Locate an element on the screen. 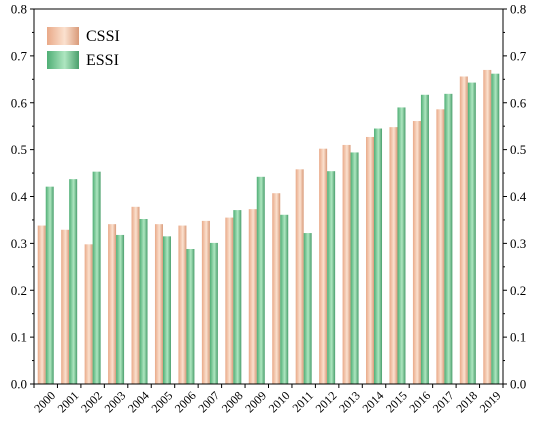 This screenshot has height=423, width=533. bar-essi-2002 is located at coordinates (96, 277).